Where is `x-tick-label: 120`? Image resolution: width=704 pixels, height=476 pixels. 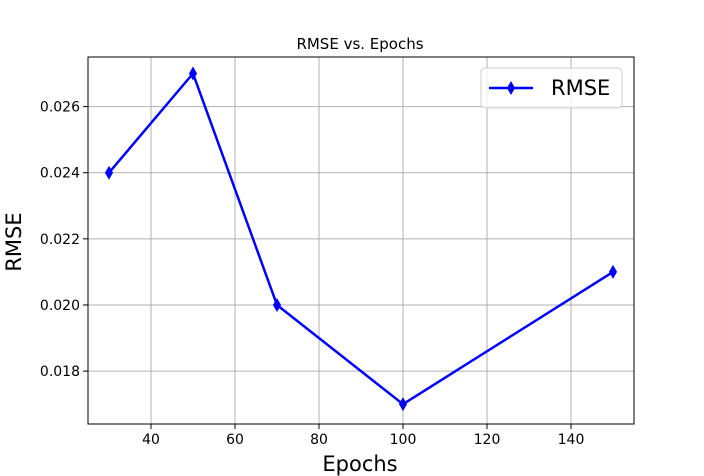
x-tick-label: 120 is located at coordinates (487, 440).